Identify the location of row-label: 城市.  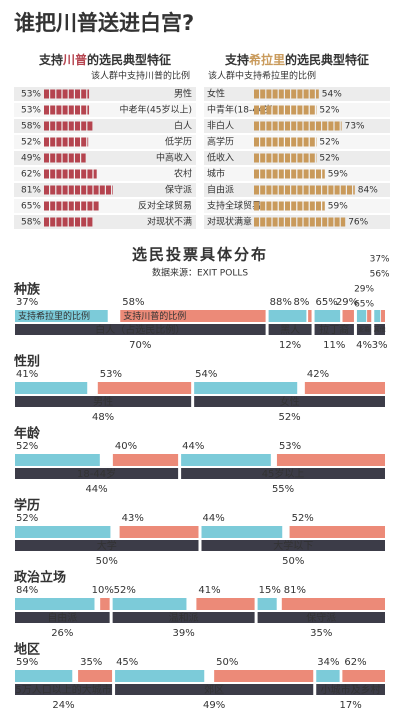
(216, 174).